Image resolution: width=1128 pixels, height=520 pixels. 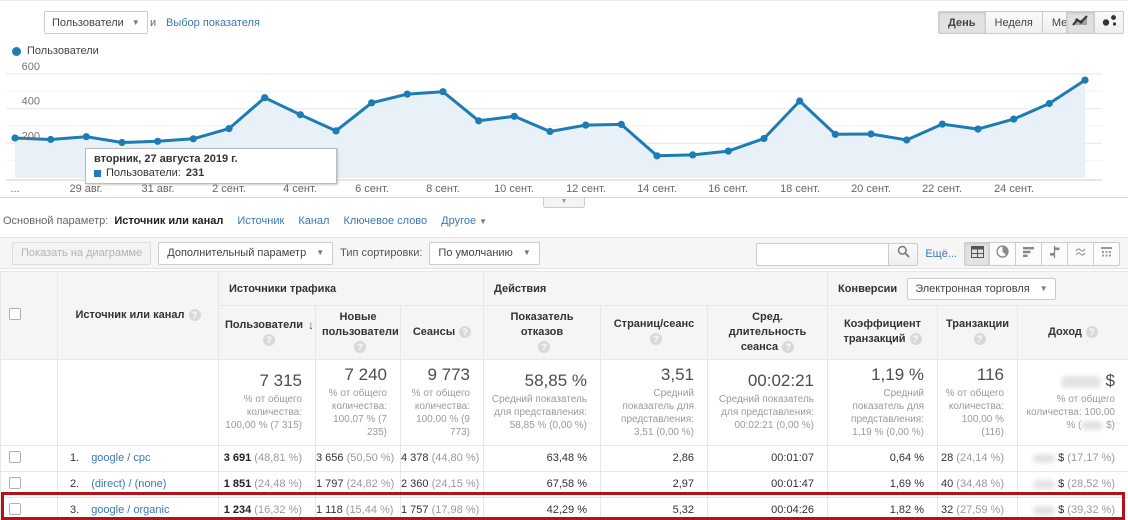 I want to click on column-header-sessions: Сеансы?, so click(x=442, y=332).